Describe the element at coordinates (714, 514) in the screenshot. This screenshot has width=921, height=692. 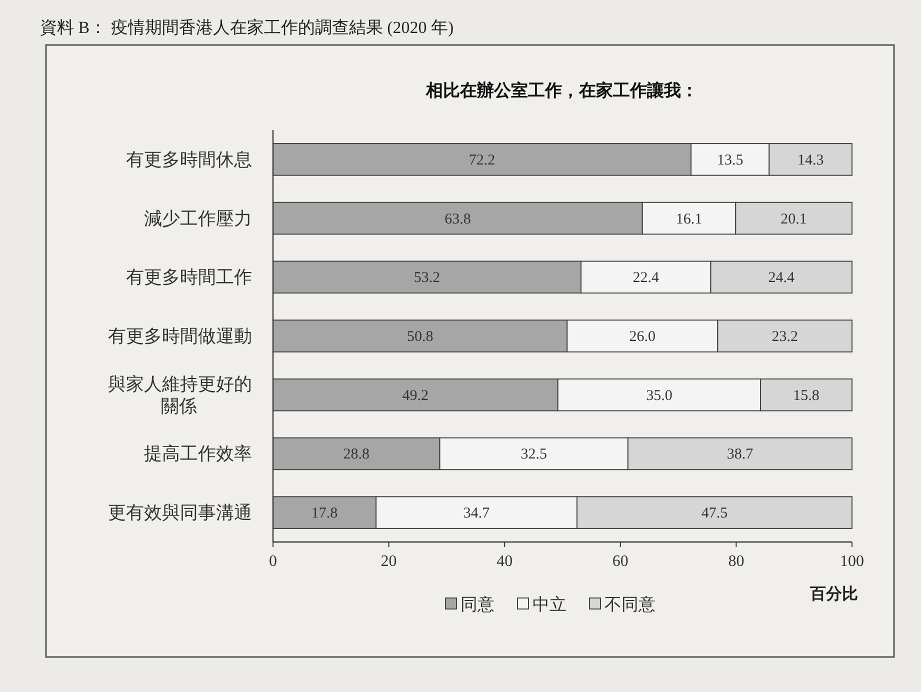
I see `data-label: 47.5` at that location.